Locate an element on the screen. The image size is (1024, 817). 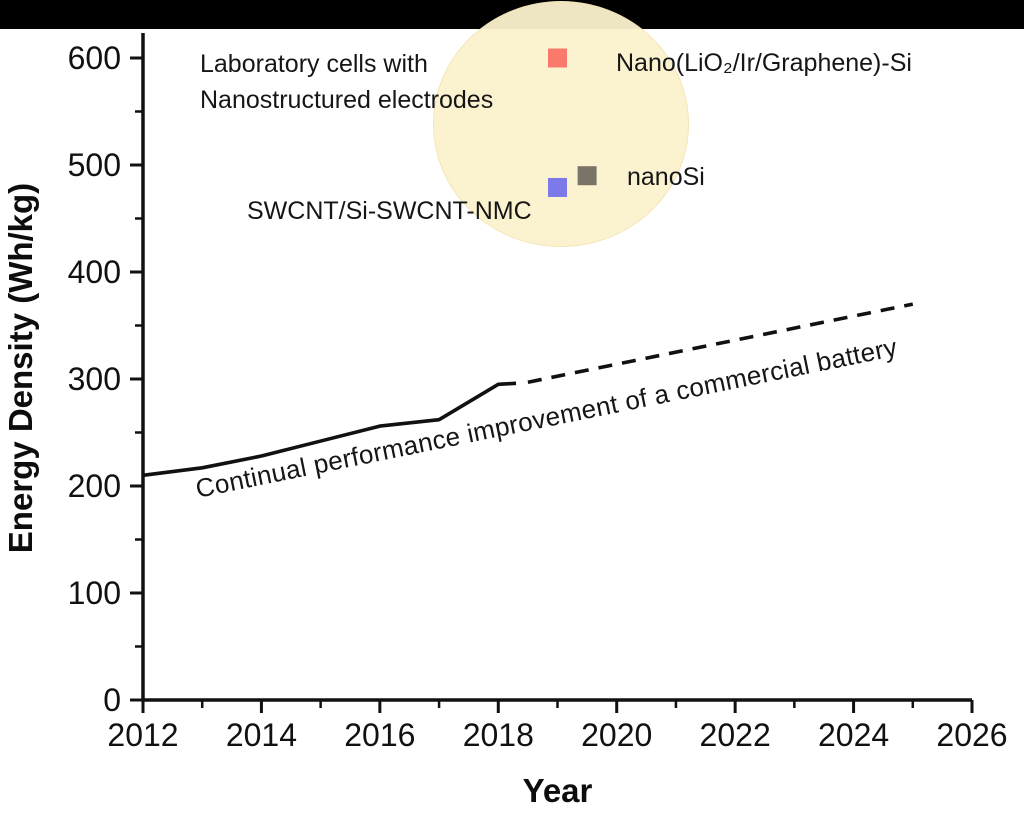
x-tick-label: 2022 is located at coordinates (735, 735).